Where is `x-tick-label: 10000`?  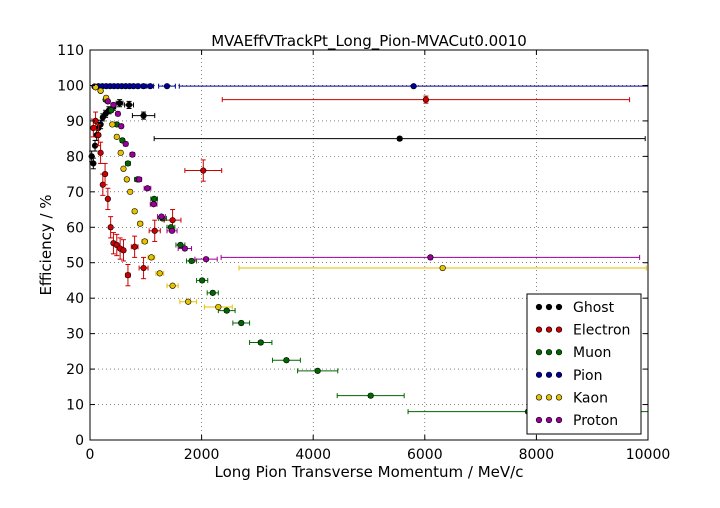 x-tick-label: 10000 is located at coordinates (648, 455).